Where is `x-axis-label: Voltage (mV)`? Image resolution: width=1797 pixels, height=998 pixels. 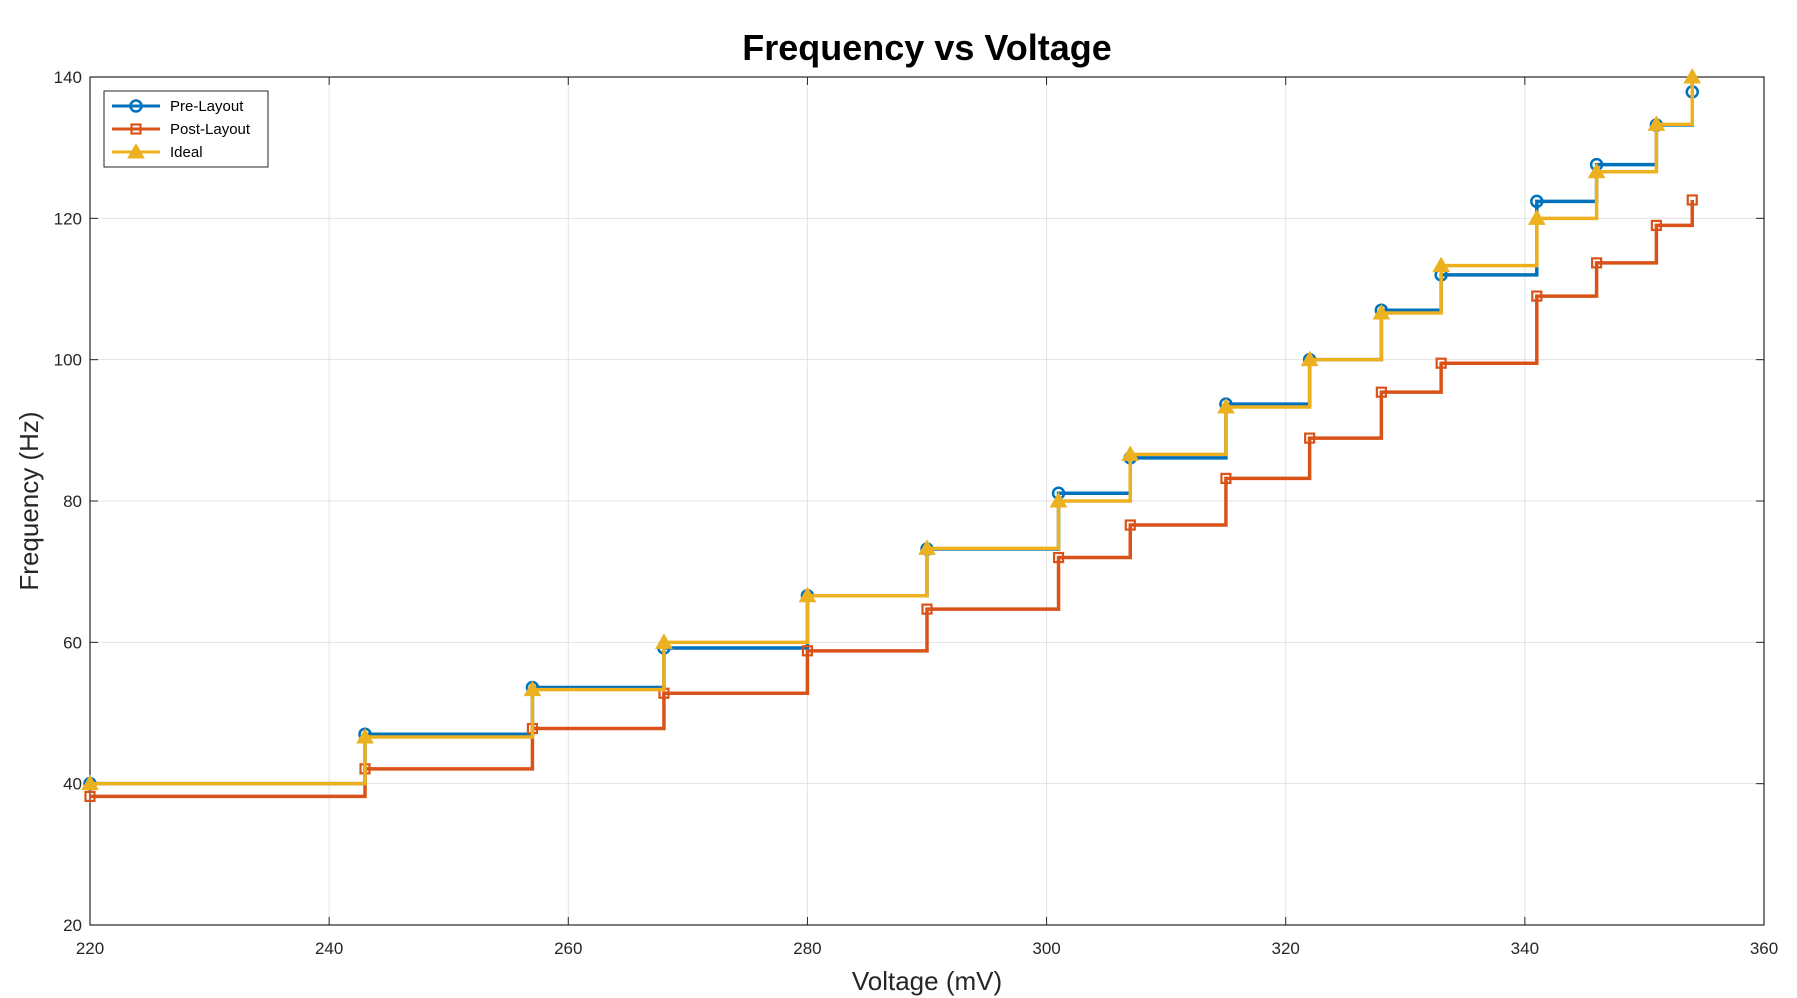 x-axis-label: Voltage (mV) is located at coordinates (927, 981).